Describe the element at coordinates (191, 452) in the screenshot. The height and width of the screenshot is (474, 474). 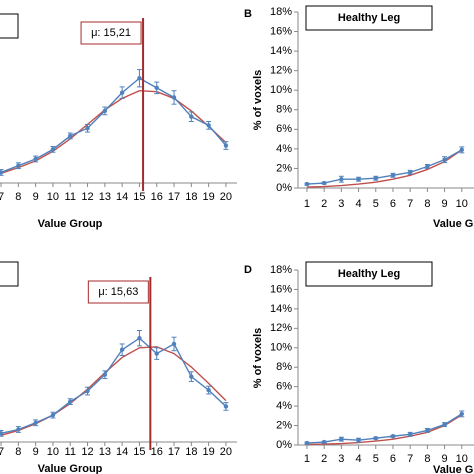
I see `x-tick-label: 18` at that location.